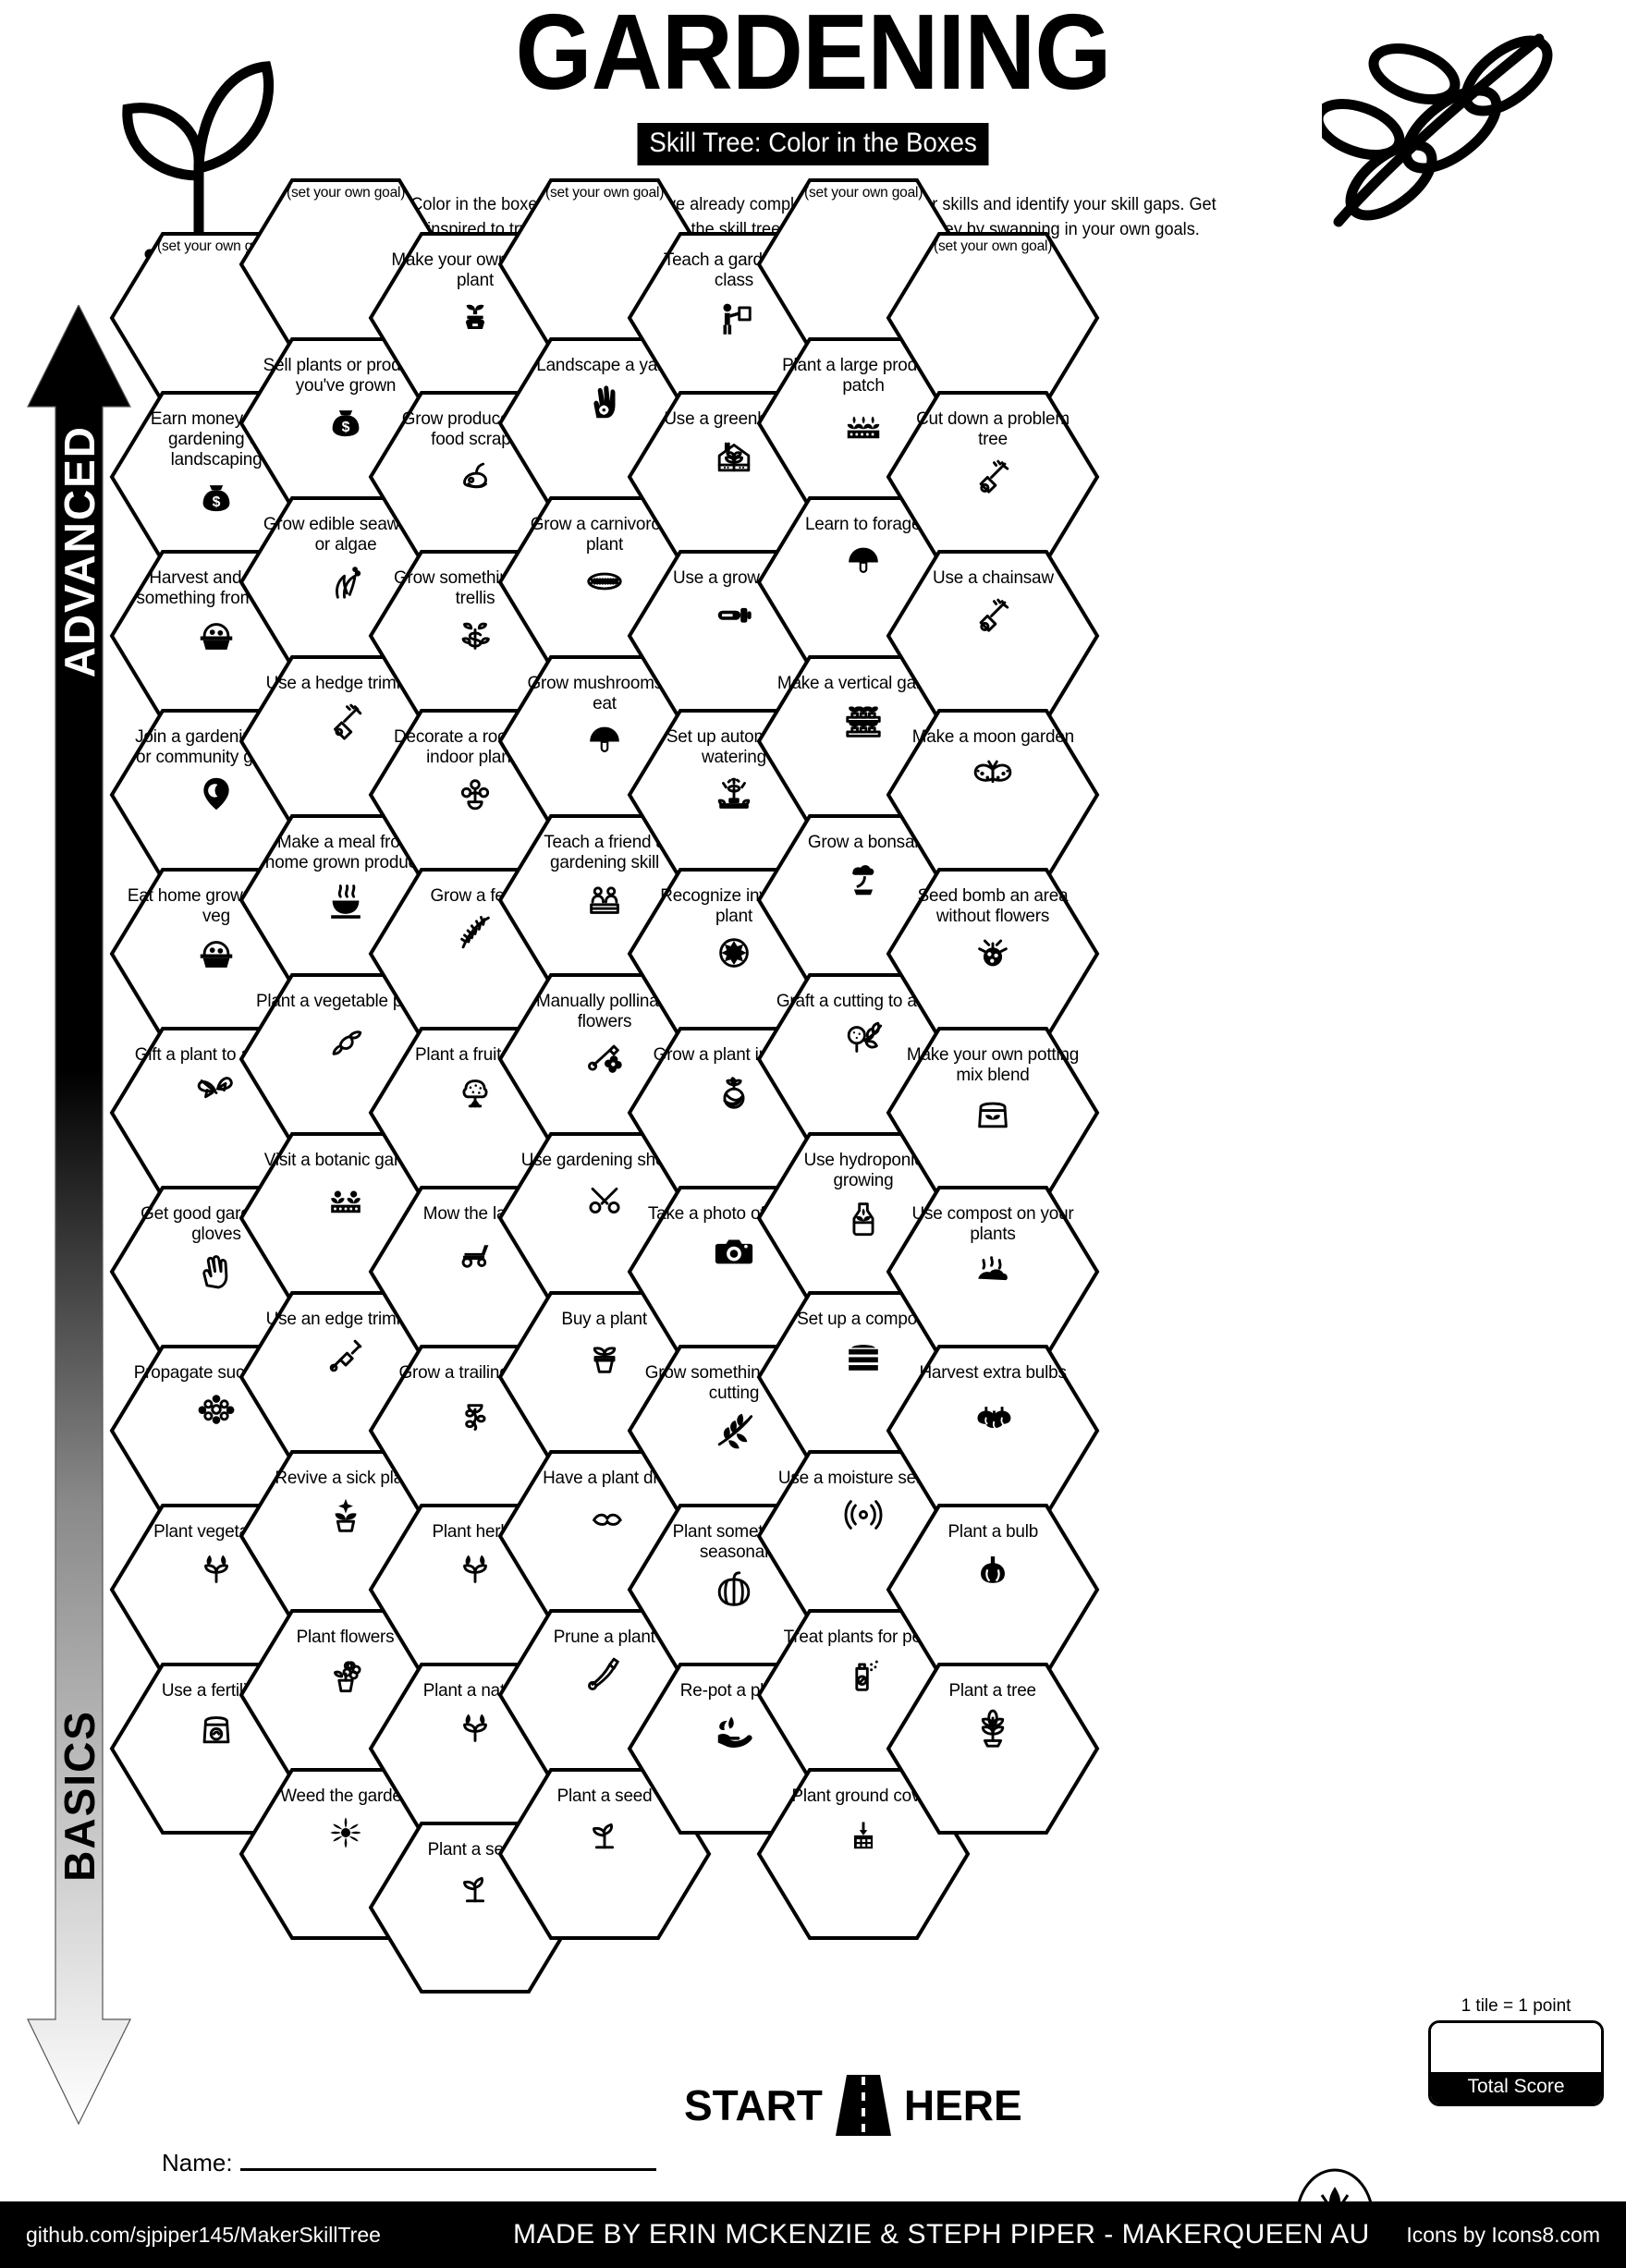 Image resolution: width=1626 pixels, height=2268 pixels. Describe the element at coordinates (863, 376) in the screenshot. I see `tile-label: Plant a large produce patch` at that location.